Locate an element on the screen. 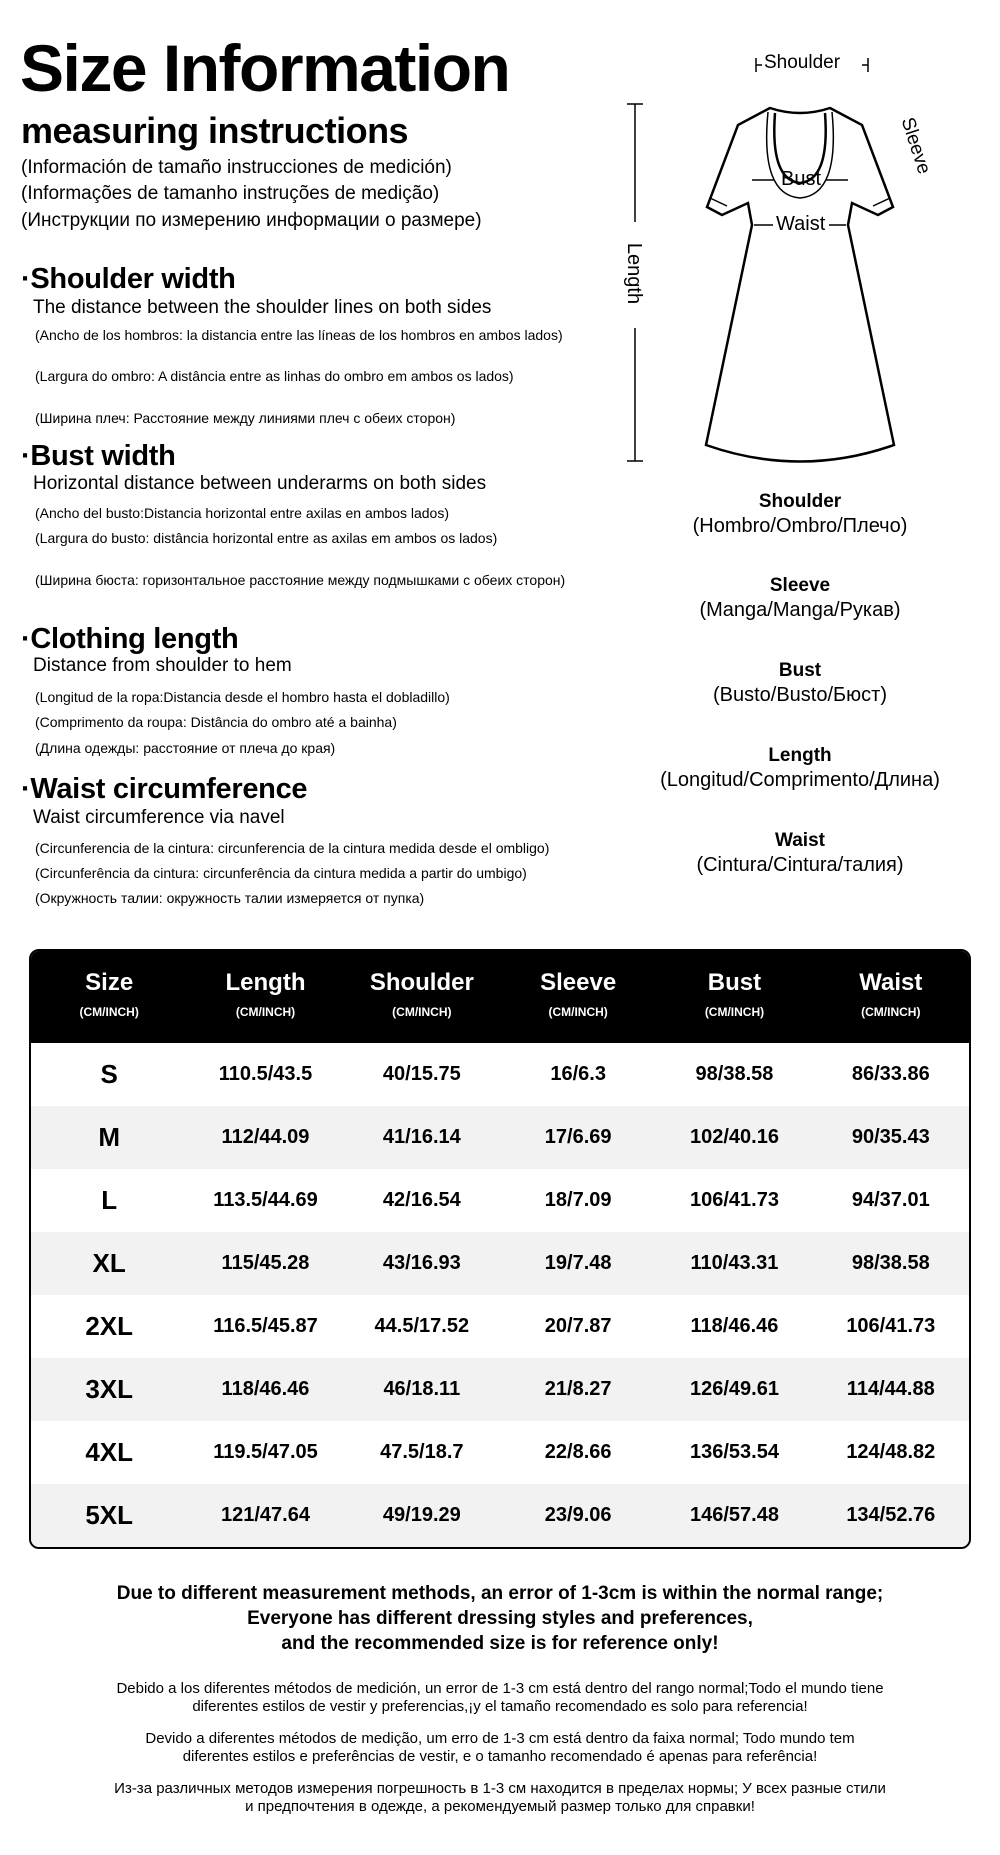 This screenshot has height=1855, width=1000. measurement-cell: 134/52.76 is located at coordinates (891, 1515).